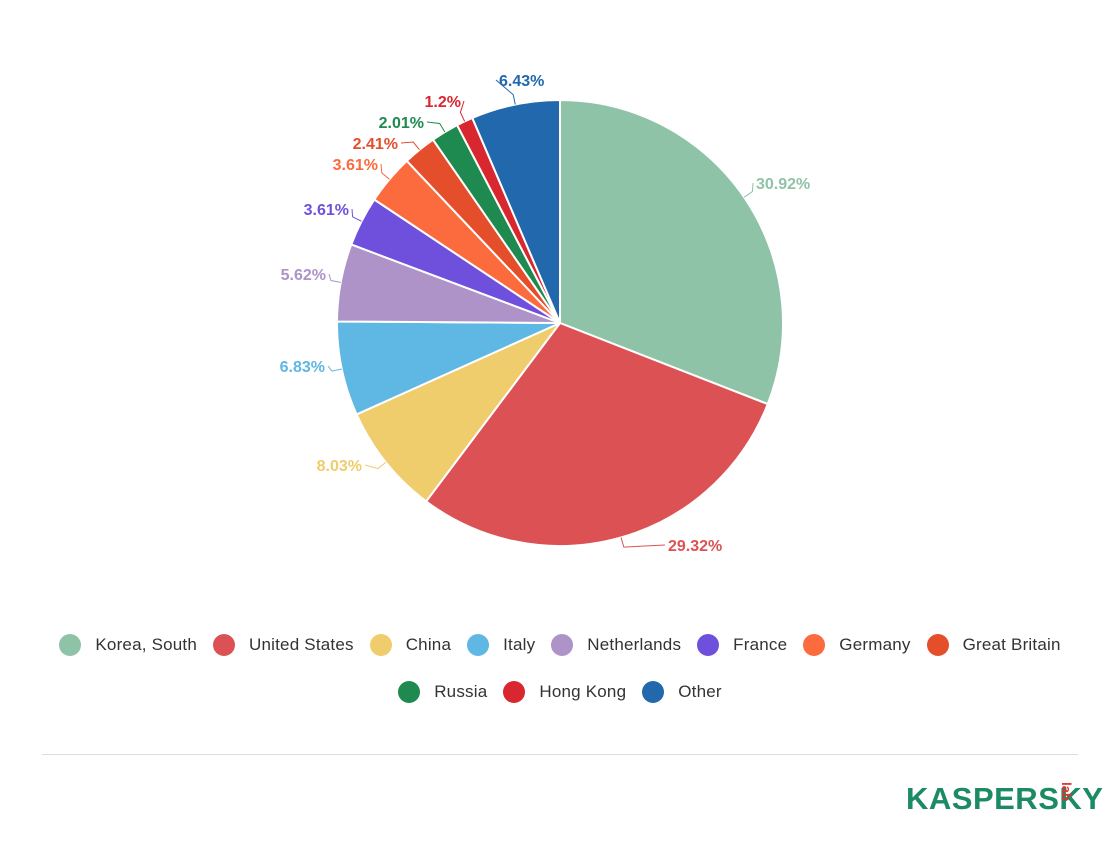 This screenshot has height=846, width=1120. What do you see at coordinates (583, 691) in the screenshot?
I see `legend-label: Hong Kong` at bounding box center [583, 691].